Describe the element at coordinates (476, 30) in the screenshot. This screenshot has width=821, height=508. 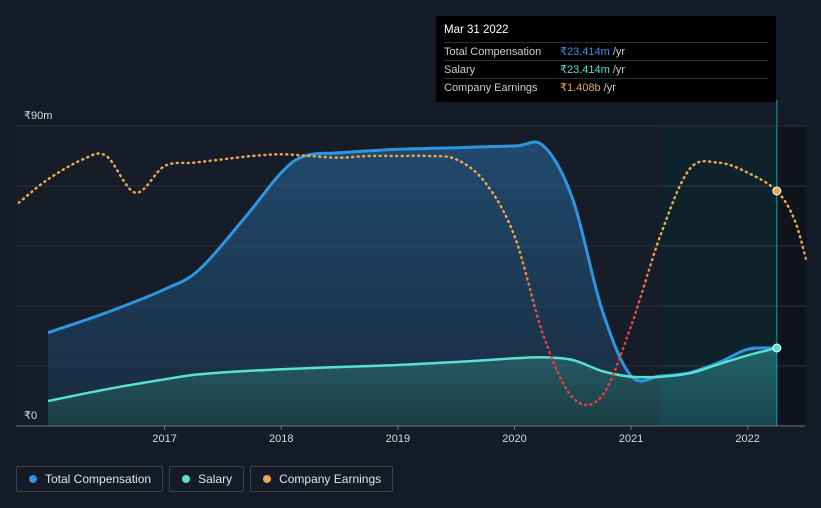
I see `tooltip-date: Mar 31 2022` at that location.